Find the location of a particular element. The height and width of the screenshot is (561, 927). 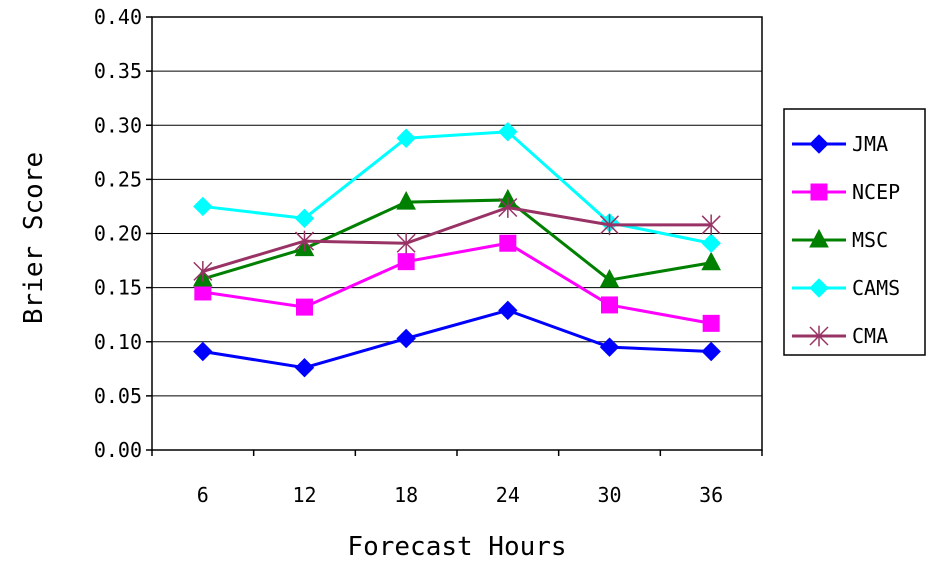

legend: JMA NCEP MSC CAMS CMA is located at coordinates (854, 232).